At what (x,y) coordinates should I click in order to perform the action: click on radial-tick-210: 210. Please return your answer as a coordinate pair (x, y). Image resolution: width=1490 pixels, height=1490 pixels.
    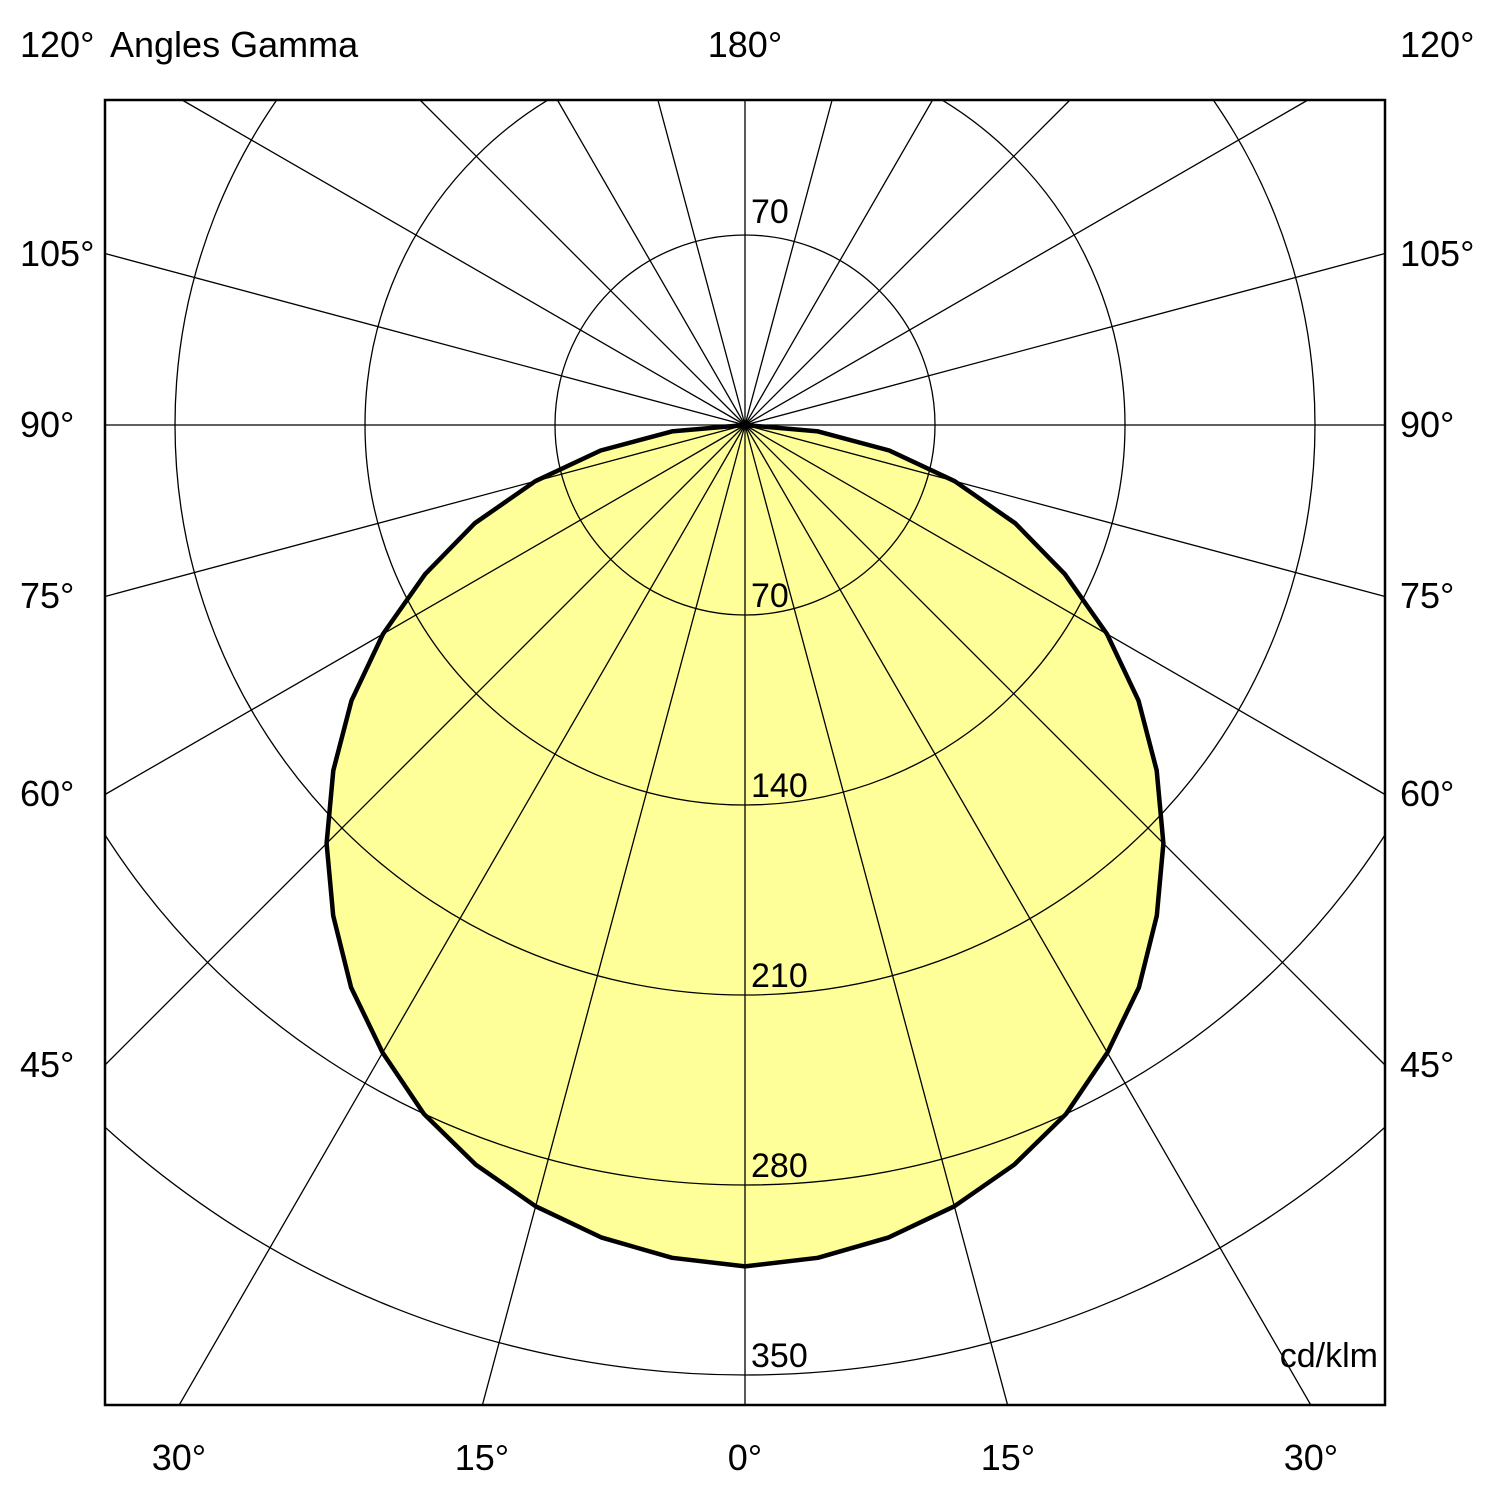
    Looking at the image, I should click on (779, 976).